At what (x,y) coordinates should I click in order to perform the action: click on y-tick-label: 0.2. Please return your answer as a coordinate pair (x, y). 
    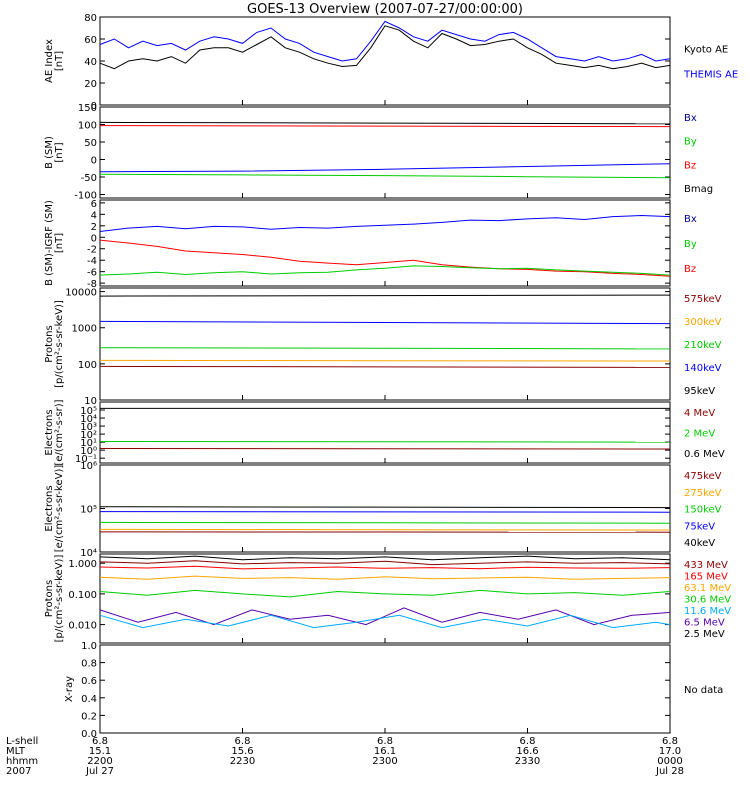
    Looking at the image, I should click on (89, 716).